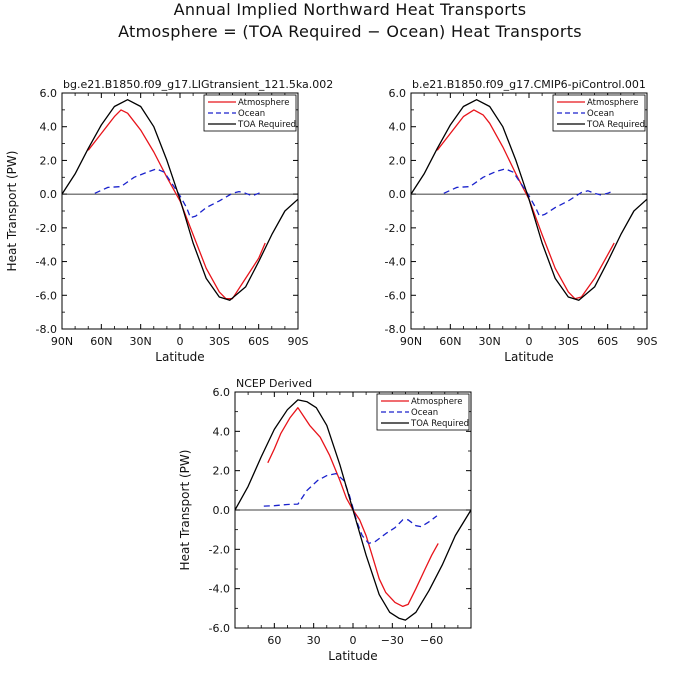  I want to click on figure-title: Annual Implied Northward Heat Transports, so click(350, 9).